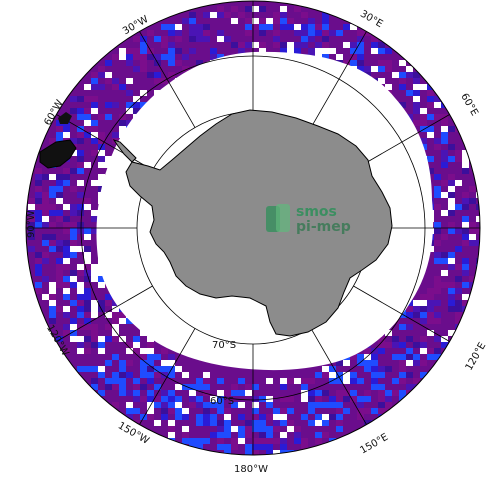 This screenshot has height=481, width=486. I want to click on lat-label-70s: 70°S, so click(224, 345).